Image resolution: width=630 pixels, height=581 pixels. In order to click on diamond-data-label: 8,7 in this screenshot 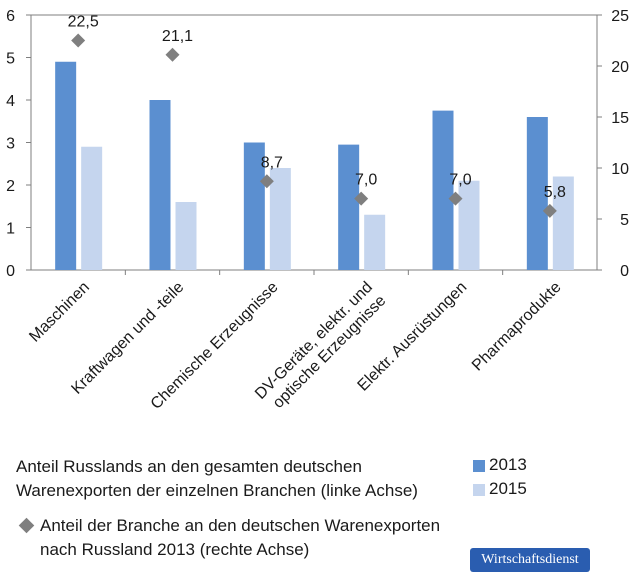, I will do `click(272, 162)`.